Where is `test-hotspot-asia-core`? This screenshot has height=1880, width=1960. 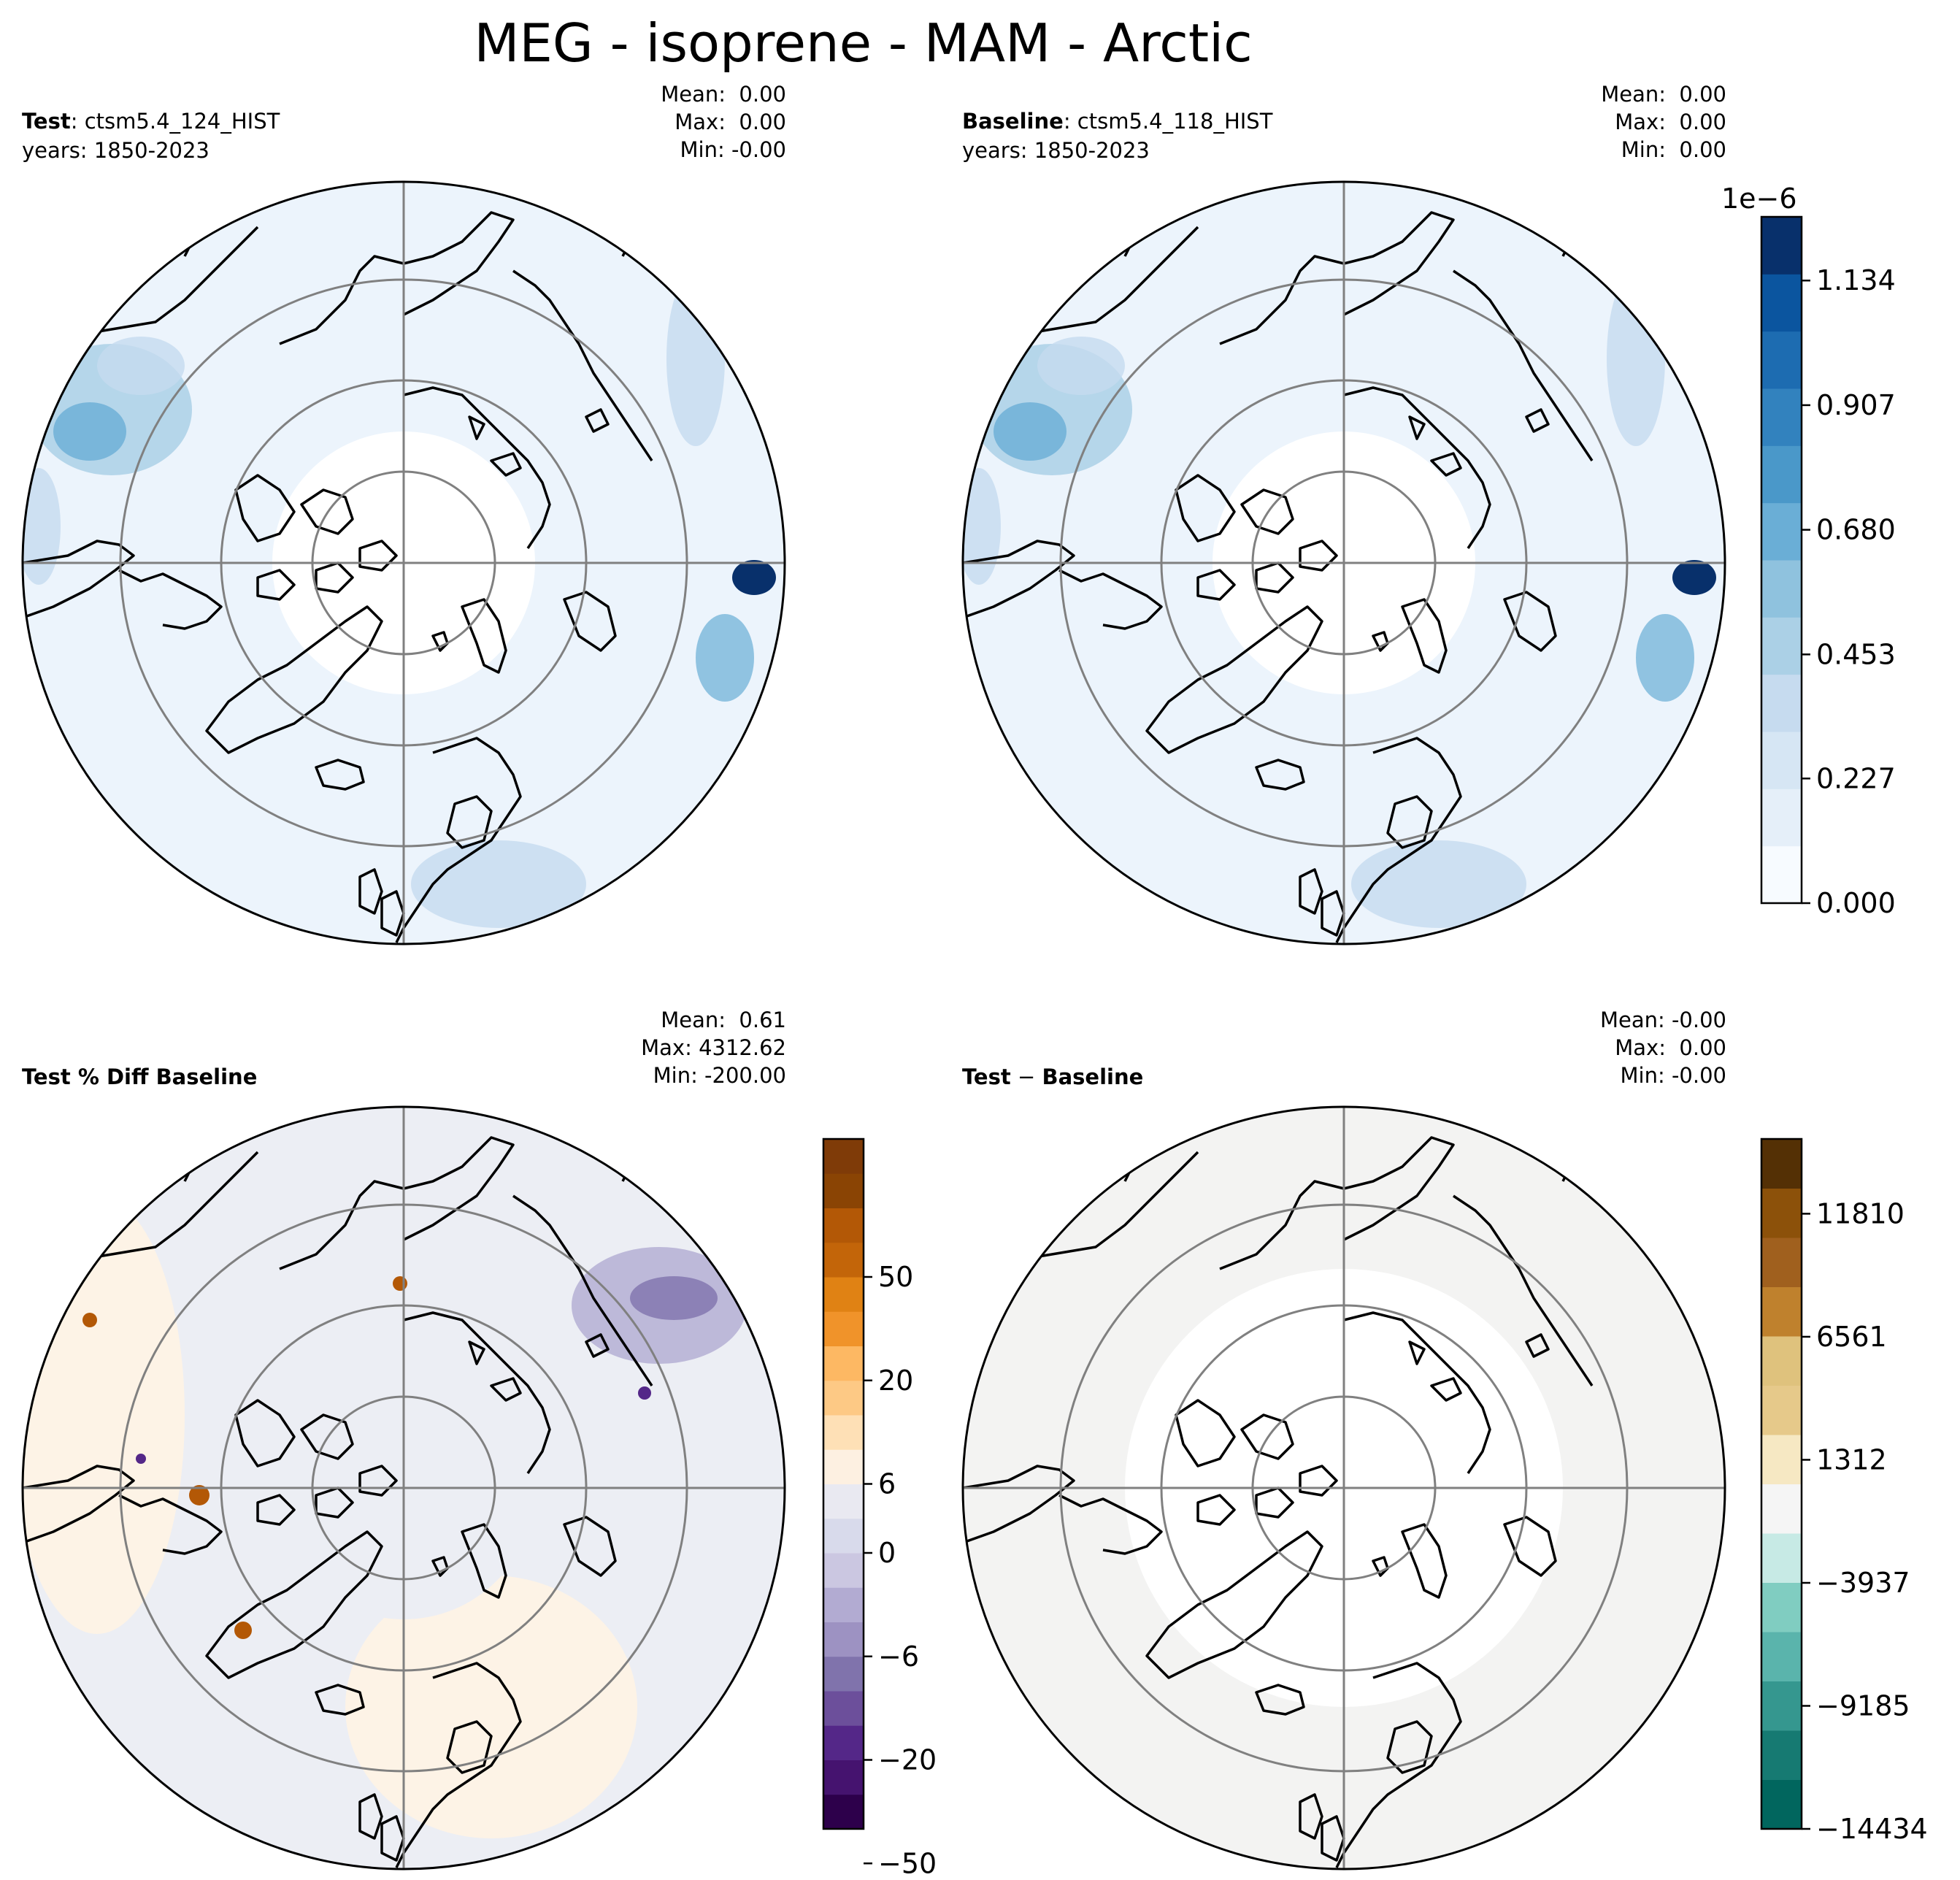 test-hotspot-asia-core is located at coordinates (89, 431).